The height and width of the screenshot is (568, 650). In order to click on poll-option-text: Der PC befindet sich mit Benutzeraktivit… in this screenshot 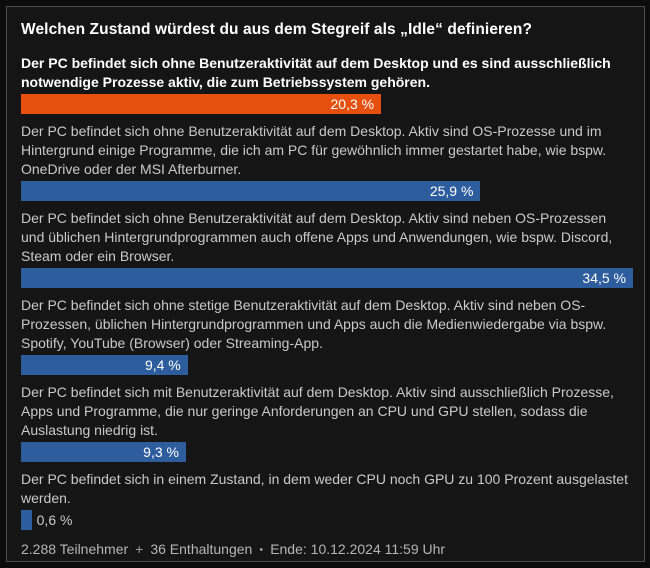, I will do `click(317, 411)`.